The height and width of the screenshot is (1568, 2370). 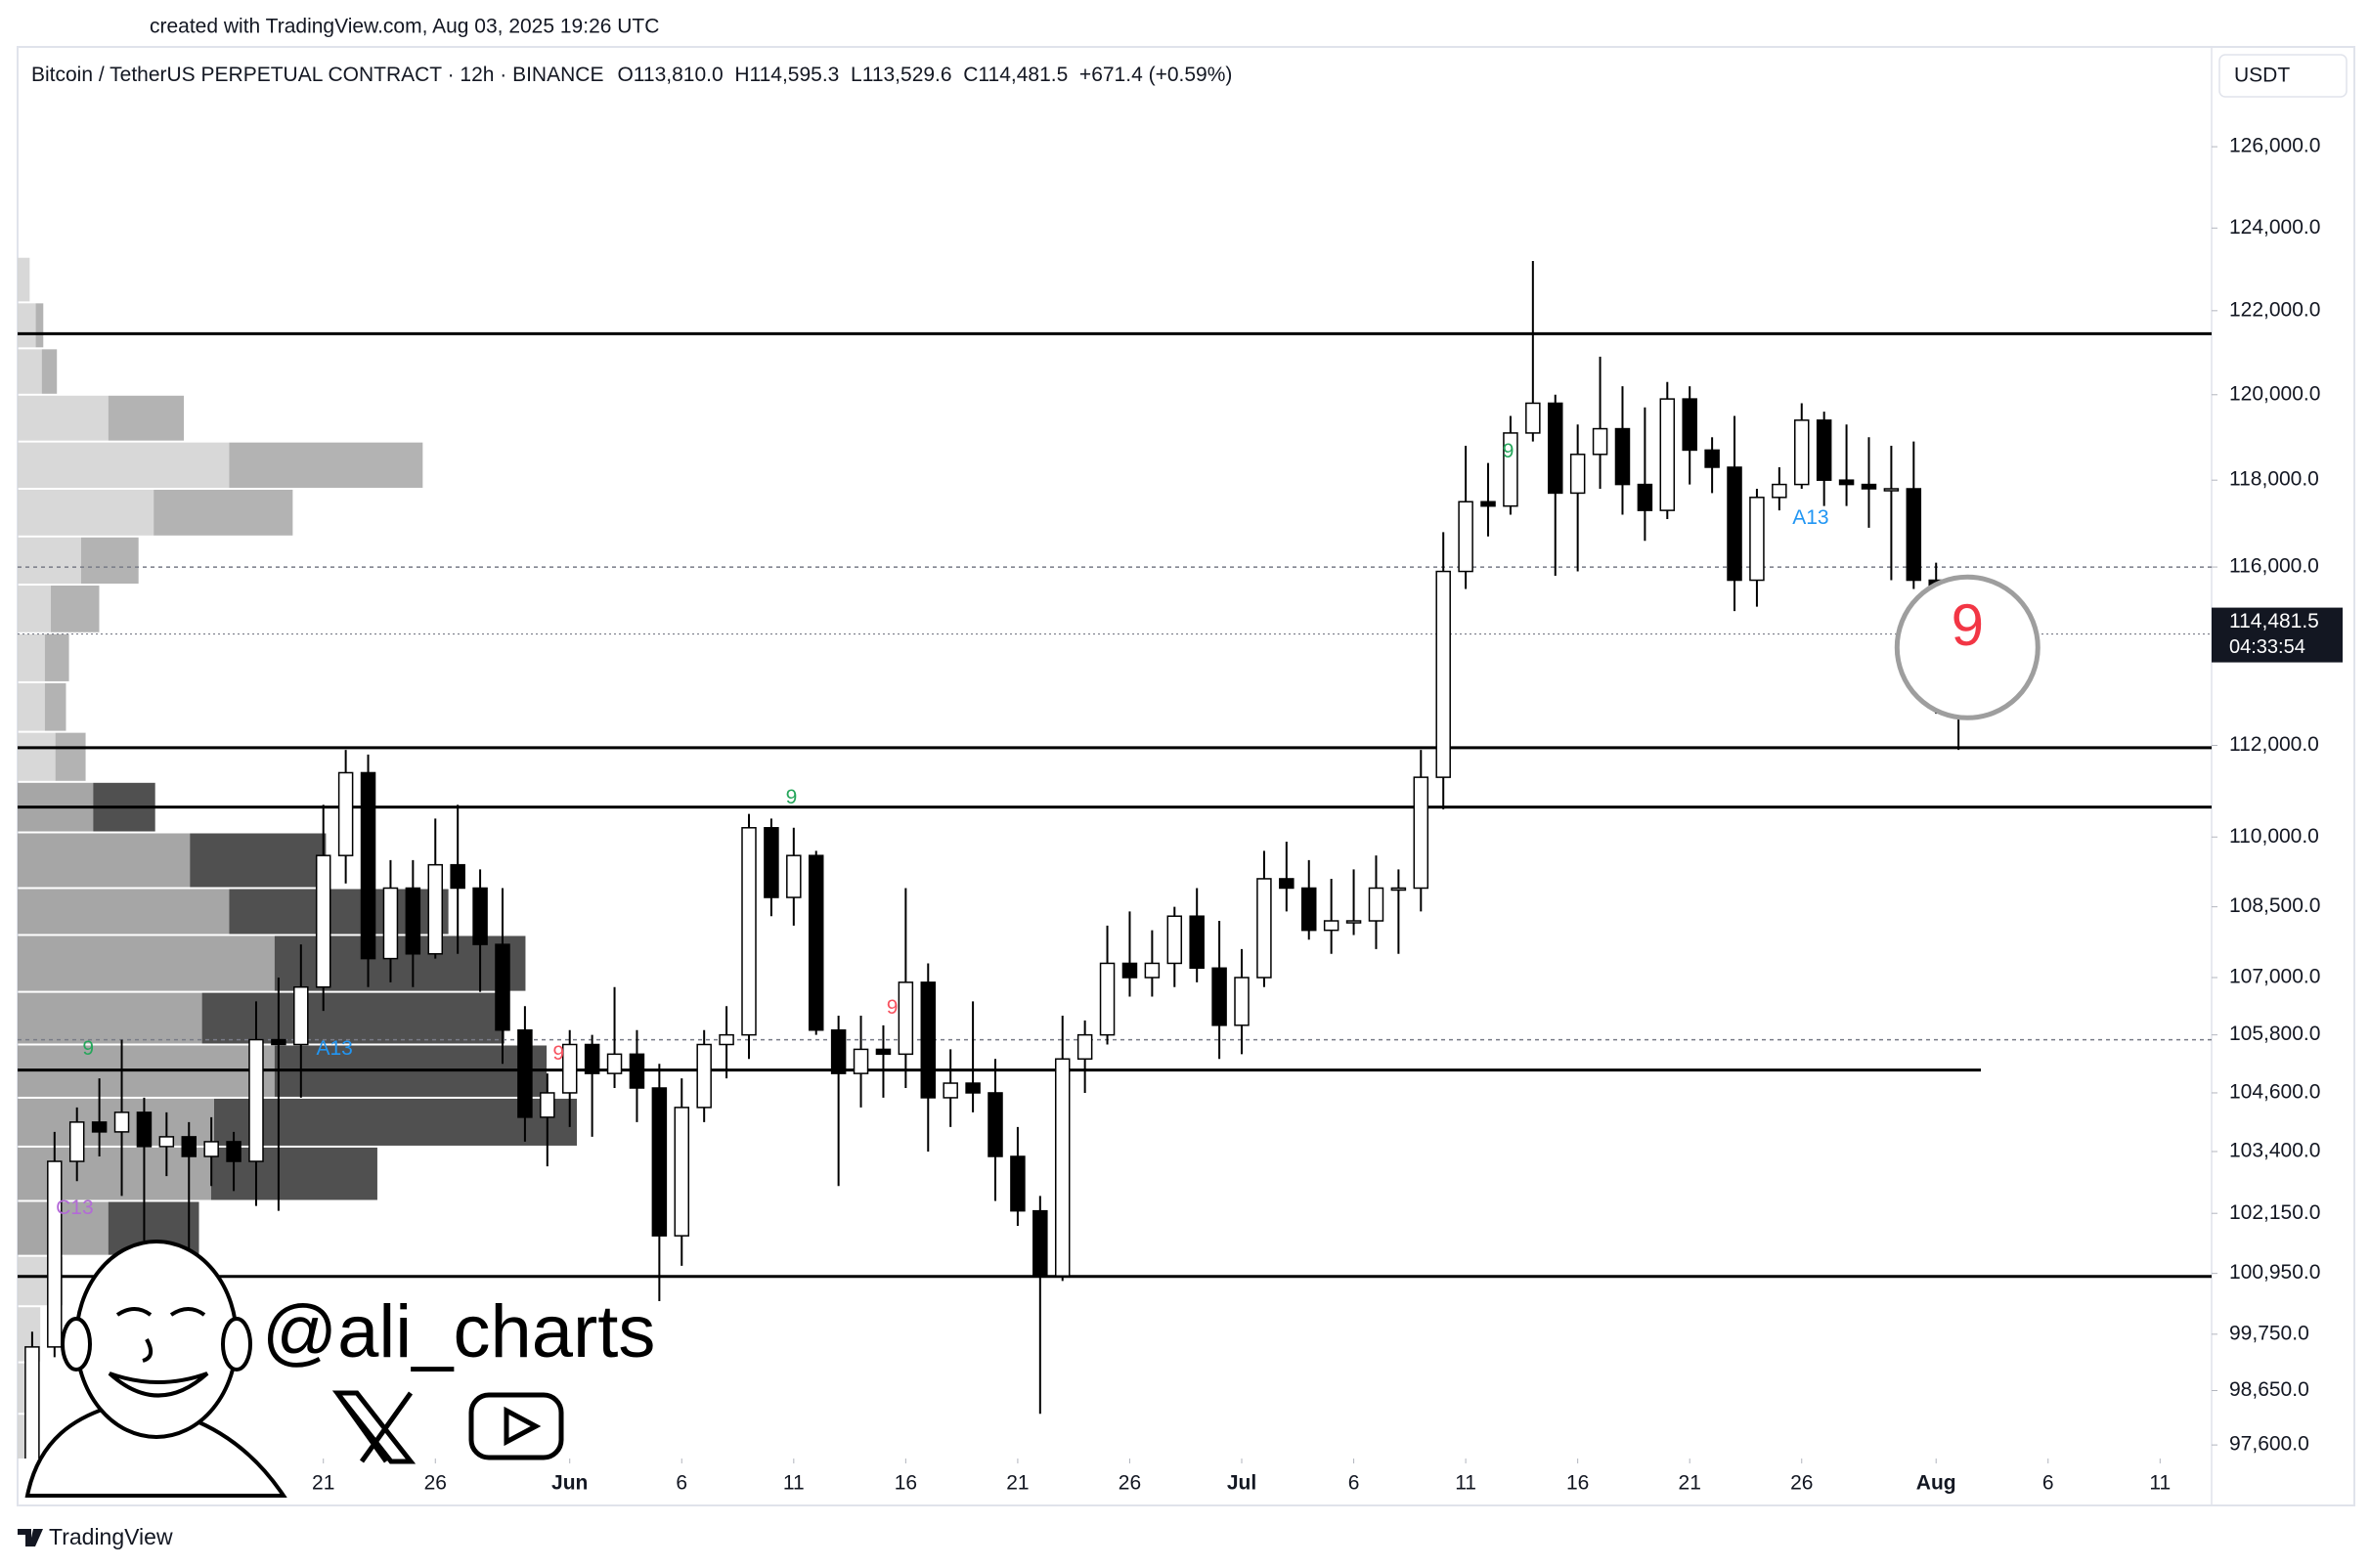 I want to click on y-tick-label: 126,000.0, so click(x=2274, y=146).